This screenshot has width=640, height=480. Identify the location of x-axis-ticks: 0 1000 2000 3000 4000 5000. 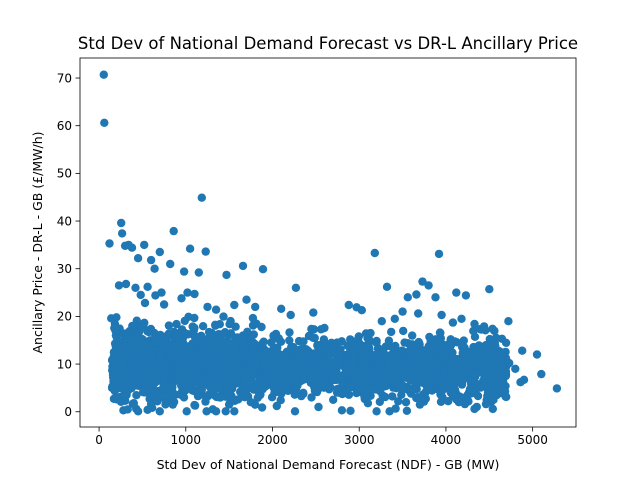
(321, 437).